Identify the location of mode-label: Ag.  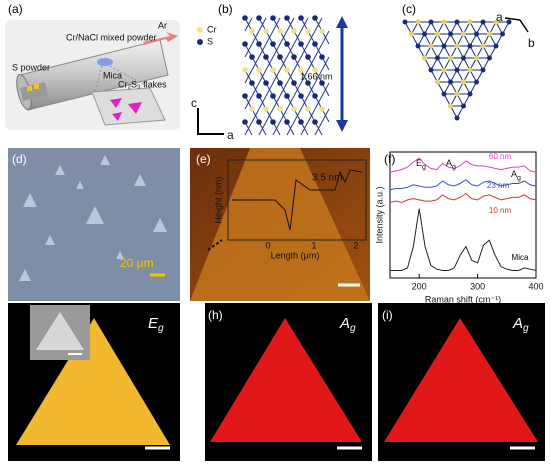
(347, 324).